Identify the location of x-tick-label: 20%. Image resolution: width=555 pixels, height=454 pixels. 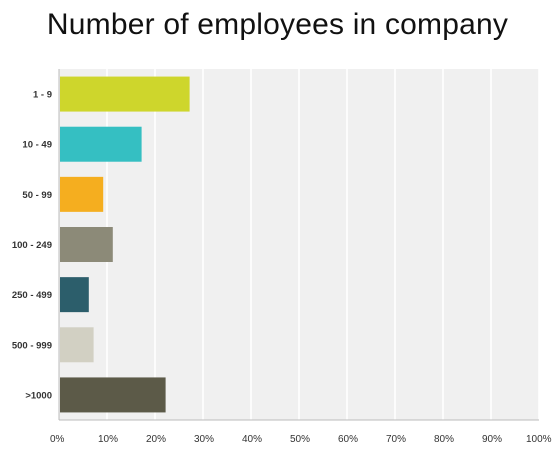
(156, 439).